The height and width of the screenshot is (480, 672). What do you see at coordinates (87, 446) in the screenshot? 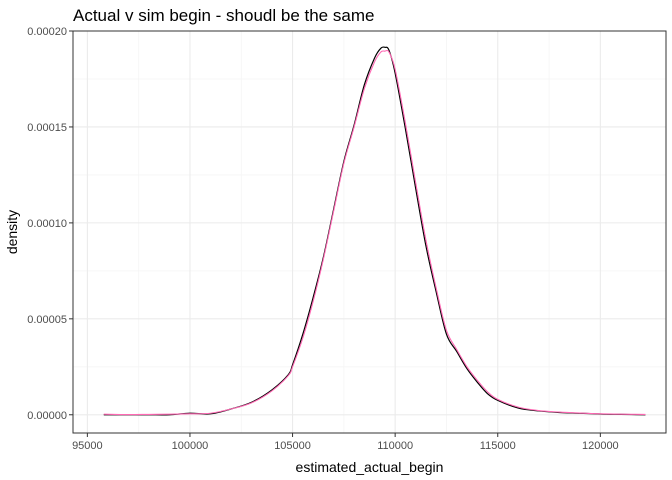
I see `x-tick-label: 95000` at bounding box center [87, 446].